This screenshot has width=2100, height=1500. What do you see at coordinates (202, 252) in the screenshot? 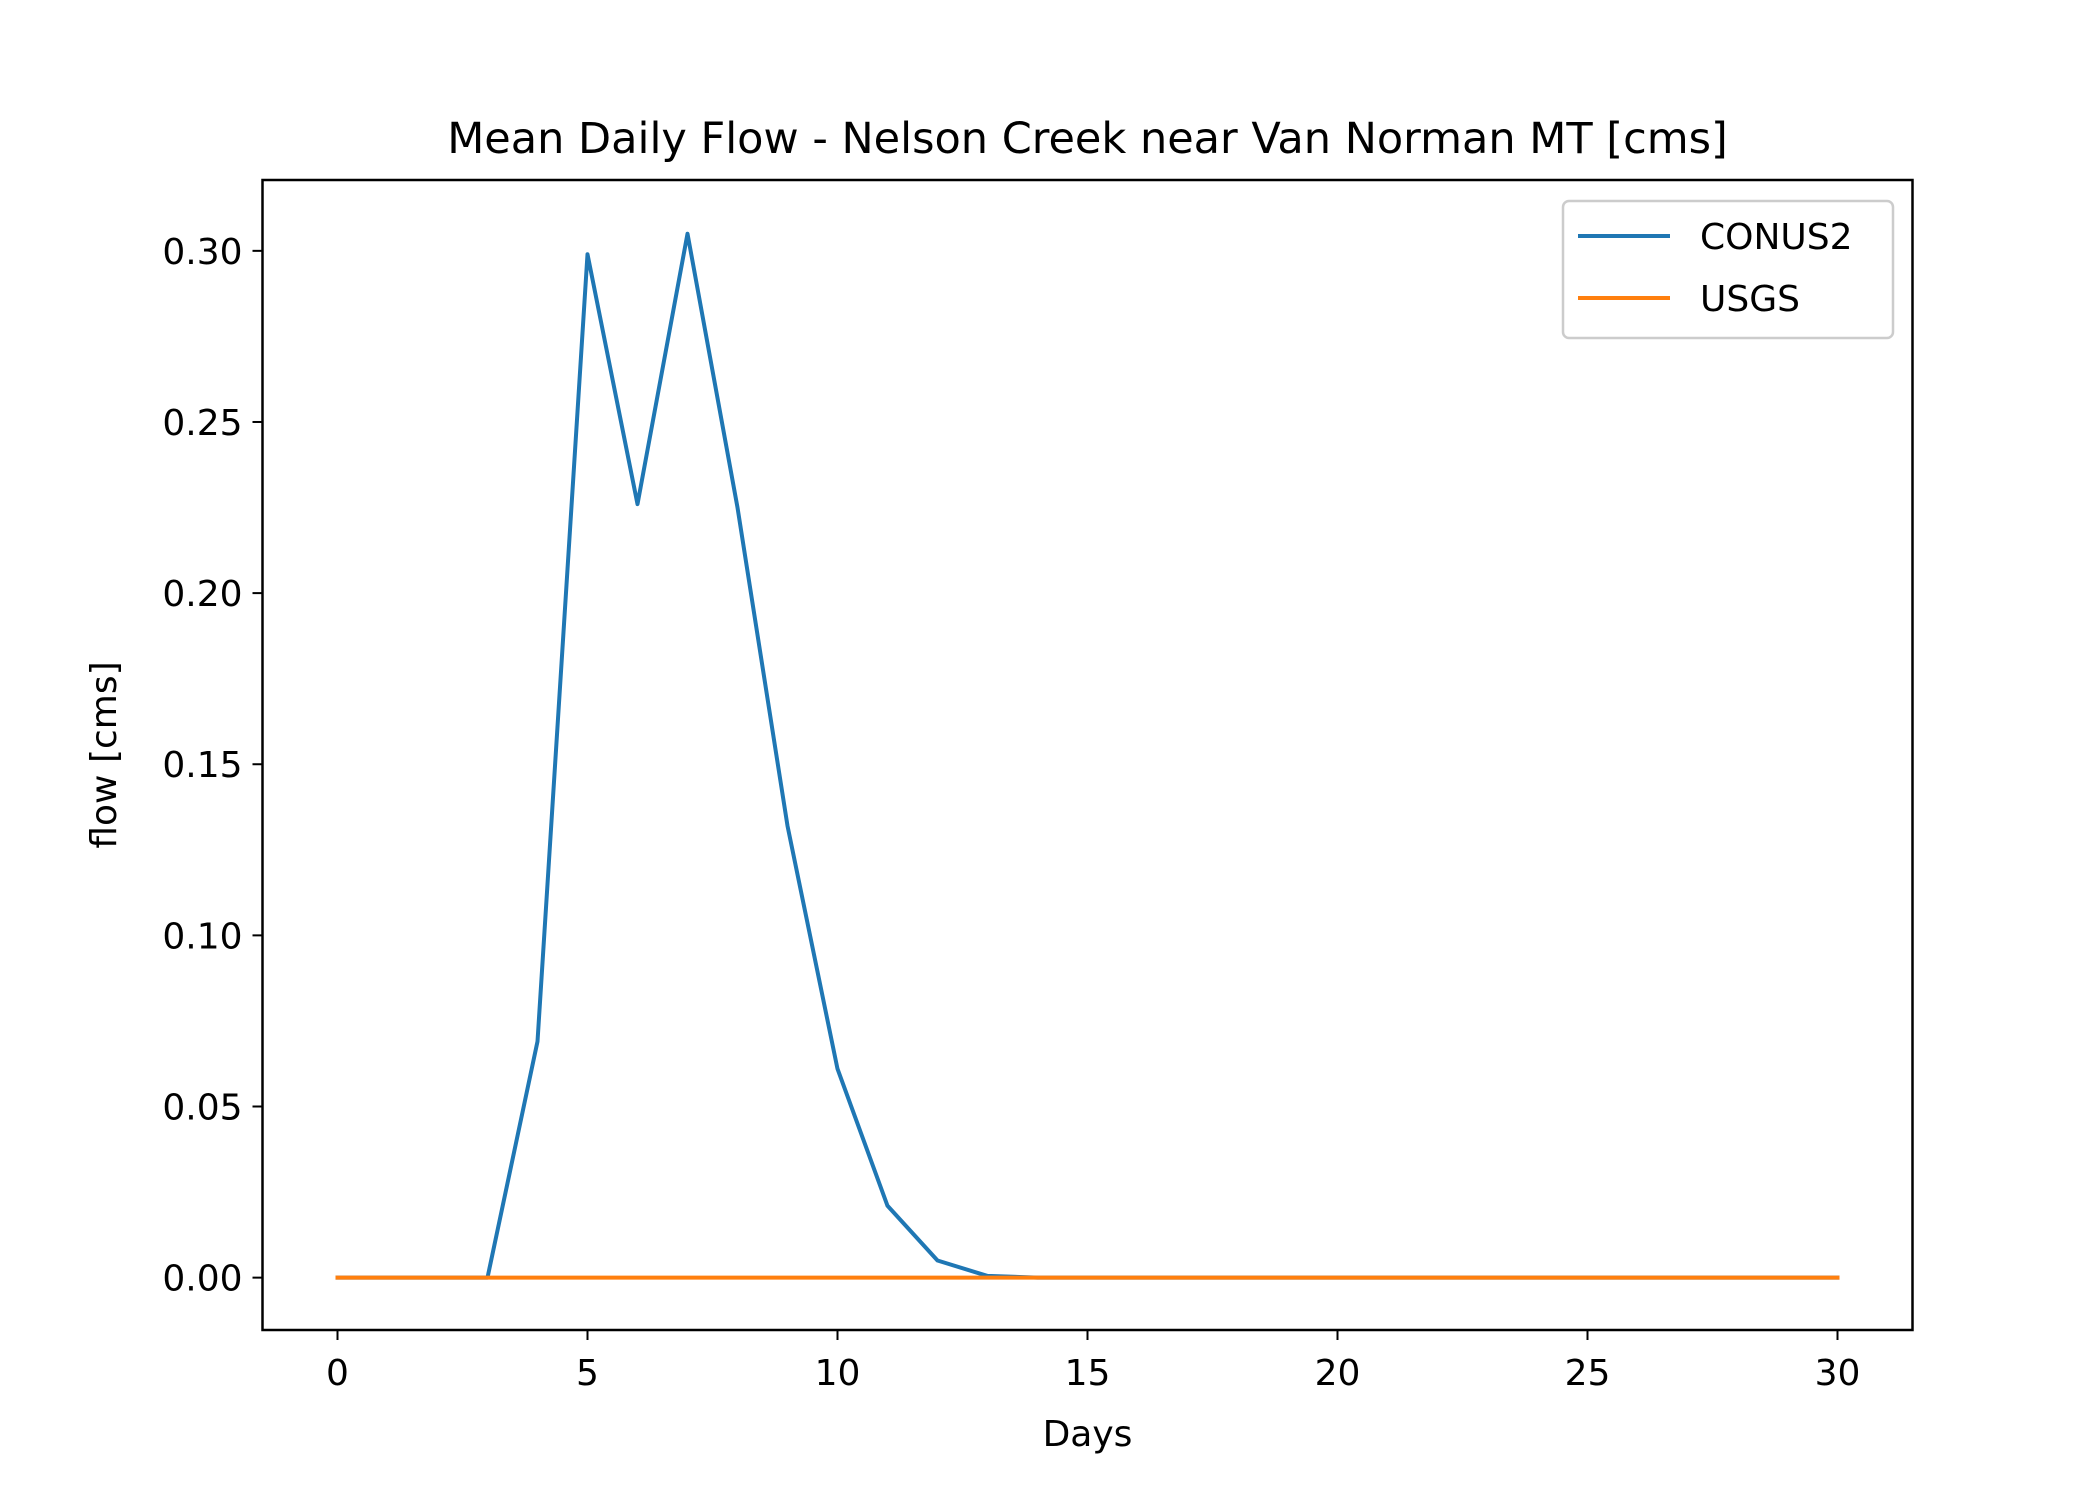
I see `y-tick-label: 0.30` at bounding box center [202, 252].